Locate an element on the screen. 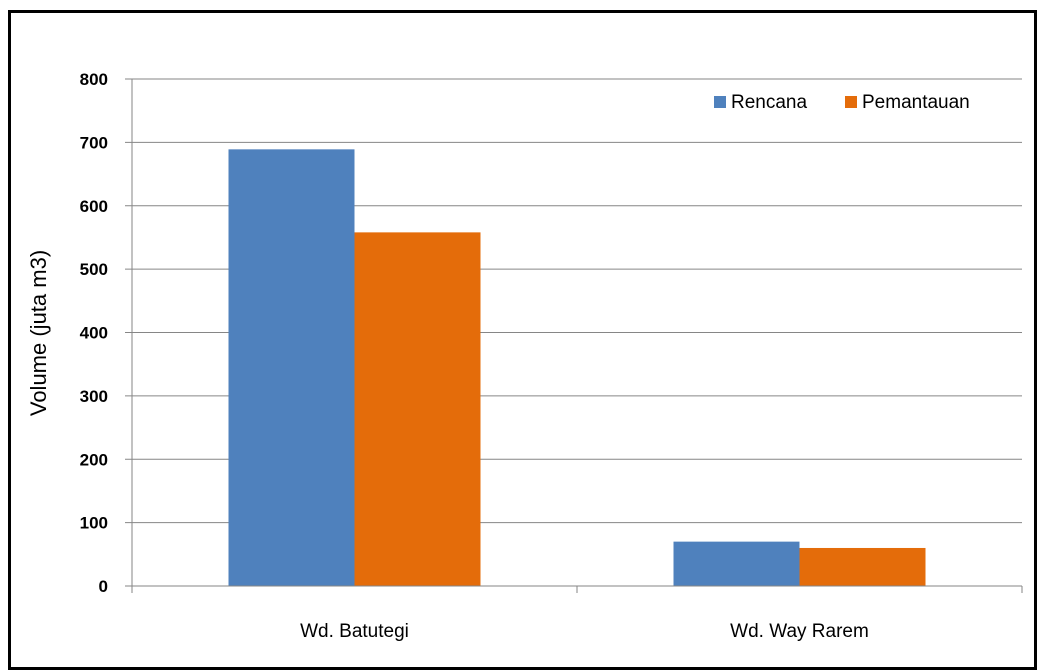 This screenshot has height=670, width=1049. legend-swatch-rencana is located at coordinates (720, 102).